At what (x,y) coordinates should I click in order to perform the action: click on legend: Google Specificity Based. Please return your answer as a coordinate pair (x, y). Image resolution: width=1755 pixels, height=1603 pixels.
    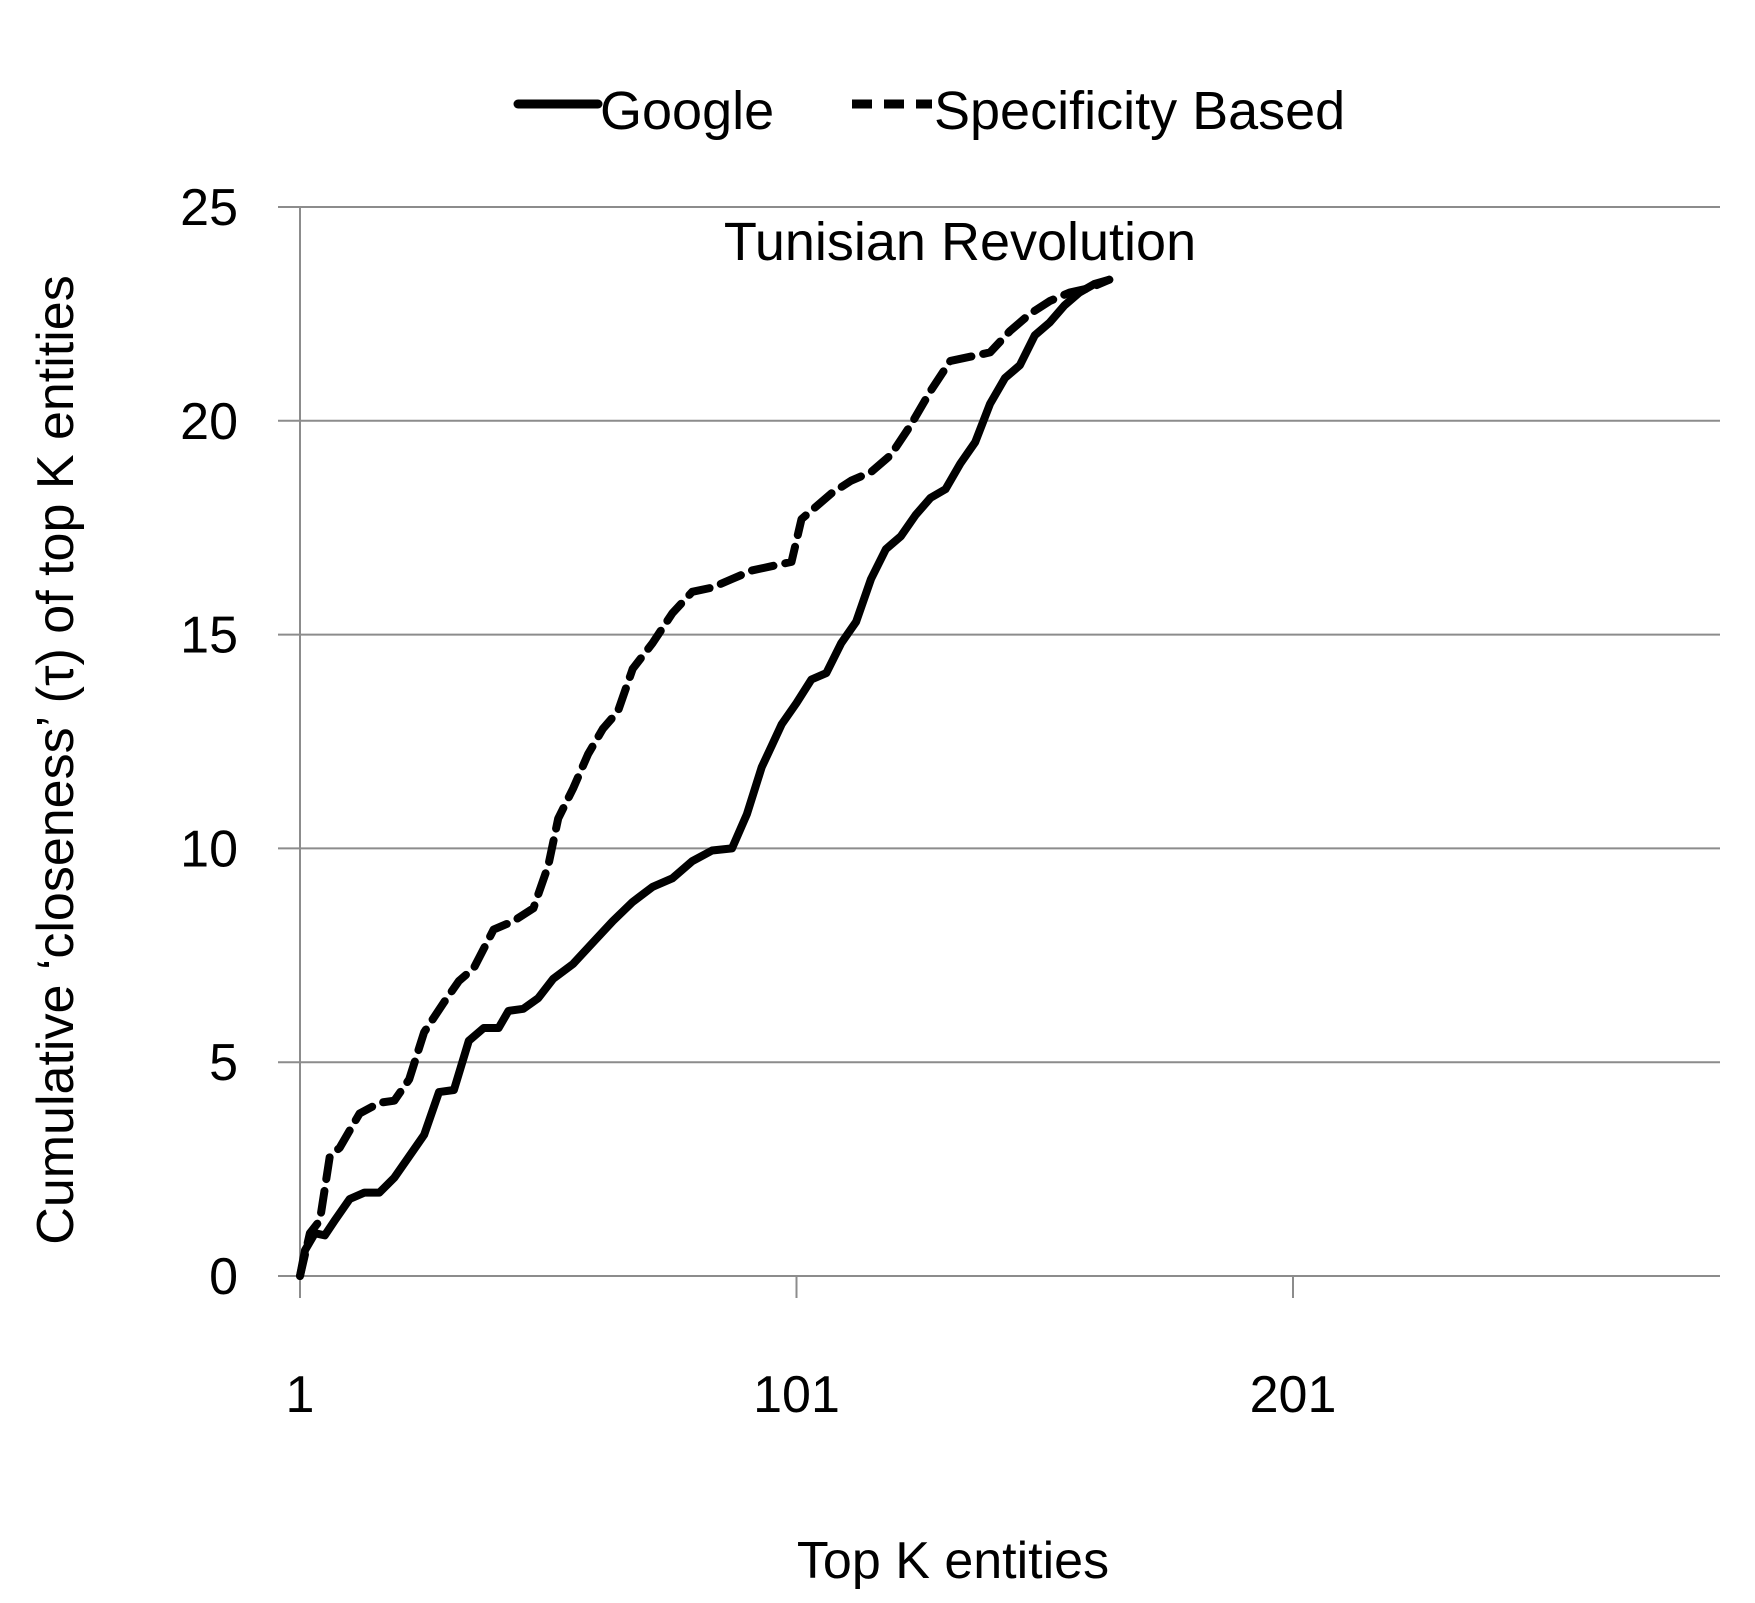
    Looking at the image, I should click on (929, 111).